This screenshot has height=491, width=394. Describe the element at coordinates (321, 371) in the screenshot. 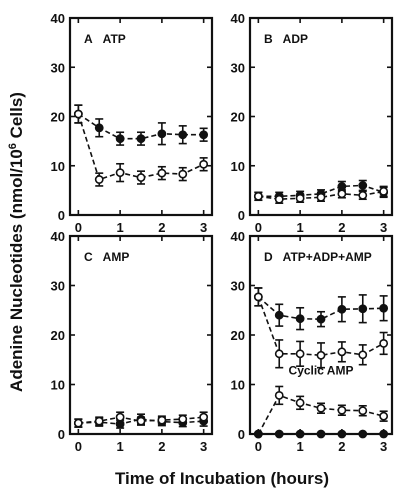

I see `cyclic-amp-label: Cyclic AMP` at that location.